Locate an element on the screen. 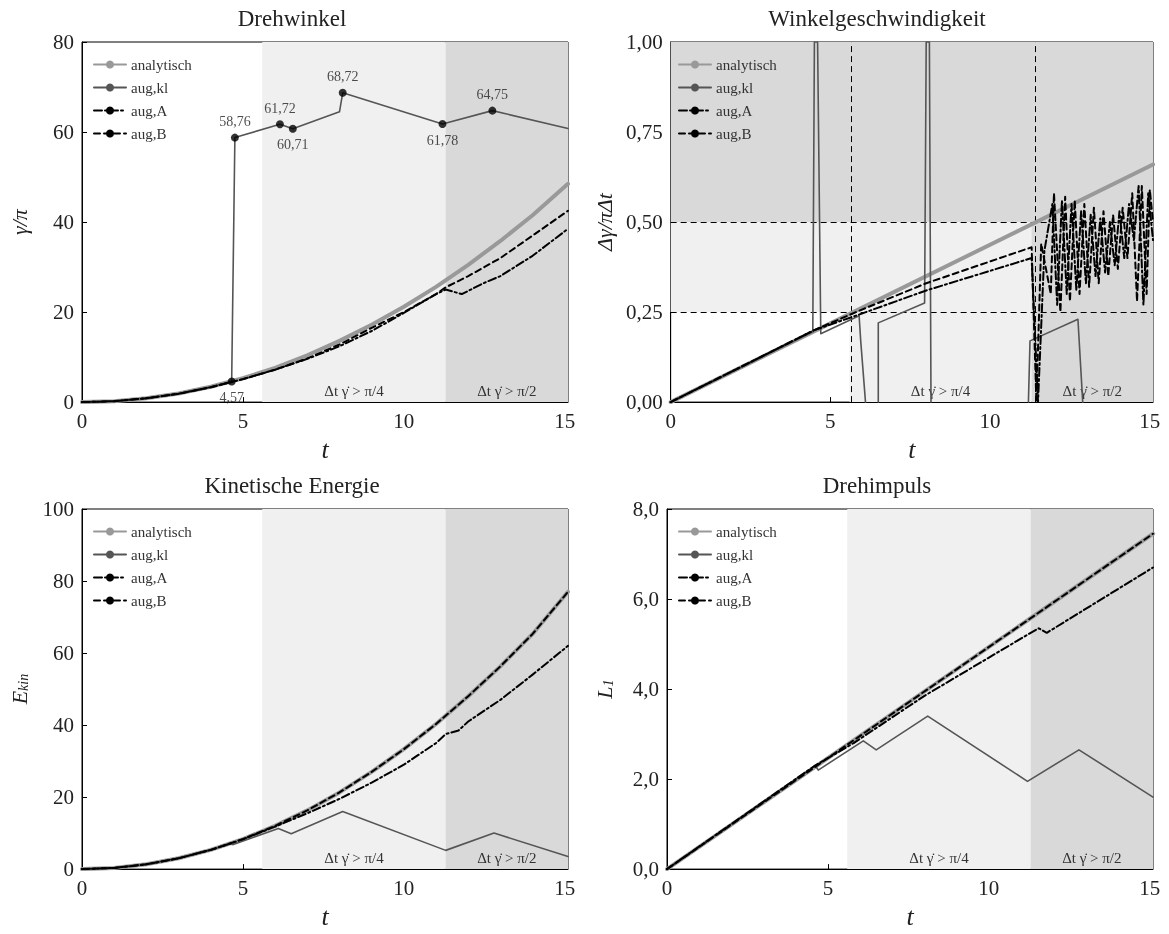  chart-title: Winkelgeschwindigkeit is located at coordinates (877, 18).